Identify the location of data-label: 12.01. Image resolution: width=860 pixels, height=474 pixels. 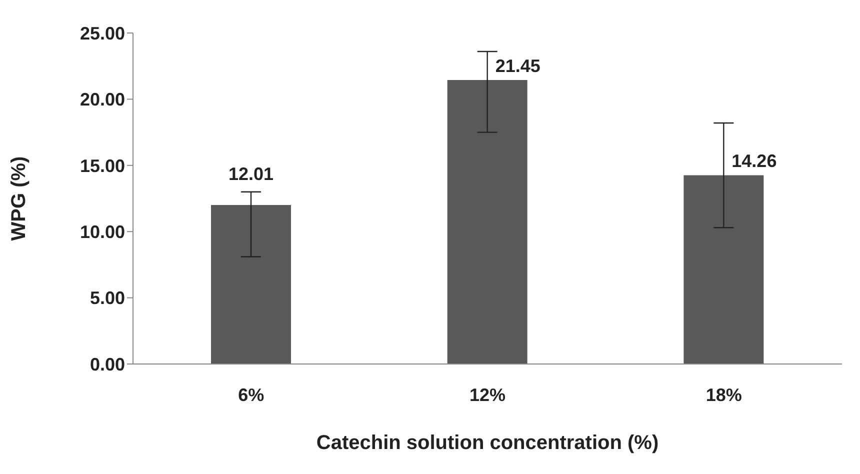
(251, 174).